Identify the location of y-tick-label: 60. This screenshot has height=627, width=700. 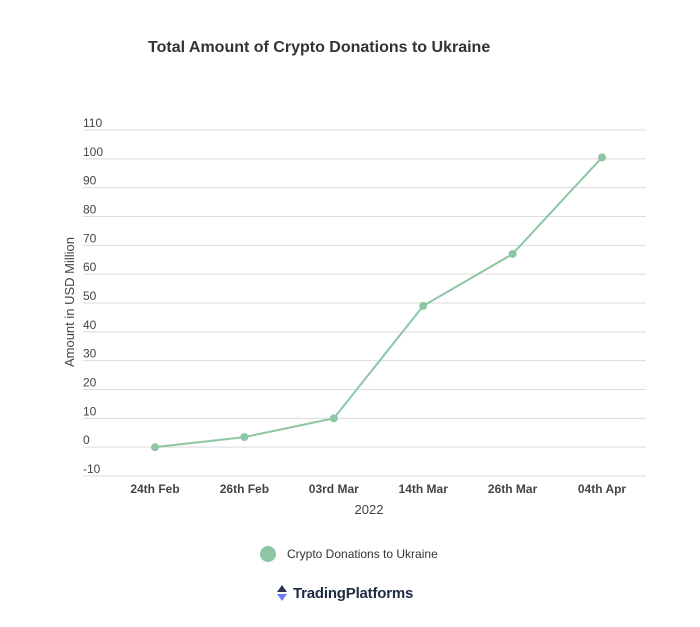
(90, 267).